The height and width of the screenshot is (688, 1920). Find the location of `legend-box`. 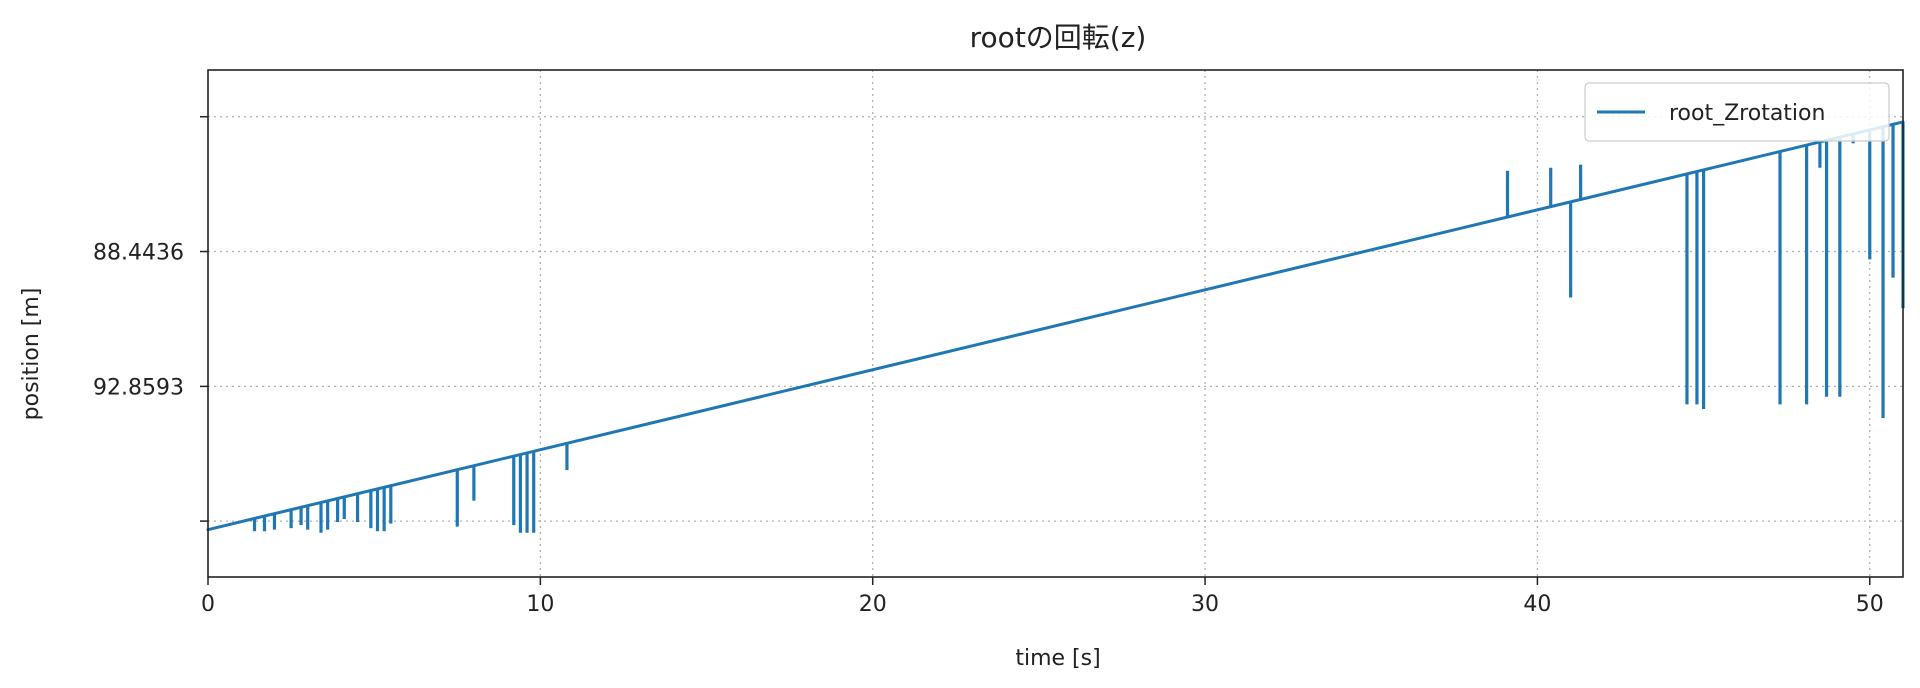

legend-box is located at coordinates (1737, 112).